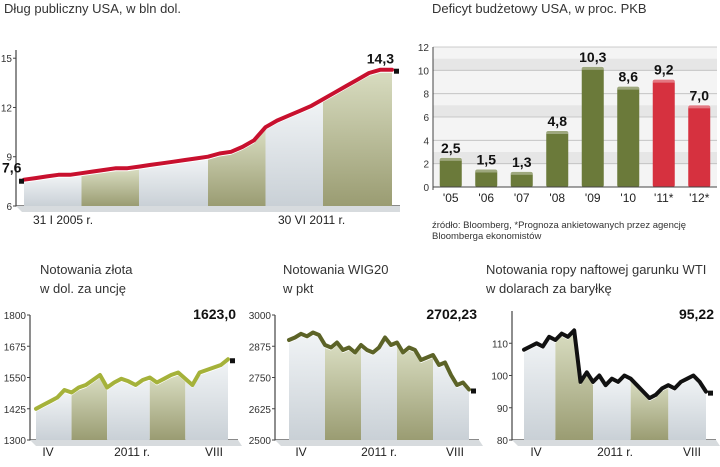 This screenshot has height=467, width=720. What do you see at coordinates (379, 443) in the screenshot?
I see `wig20-floor` at bounding box center [379, 443].